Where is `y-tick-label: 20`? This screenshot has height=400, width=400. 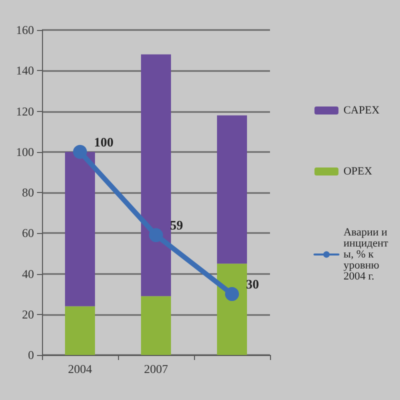
y-tick-label: 20 is located at coordinates (28, 314).